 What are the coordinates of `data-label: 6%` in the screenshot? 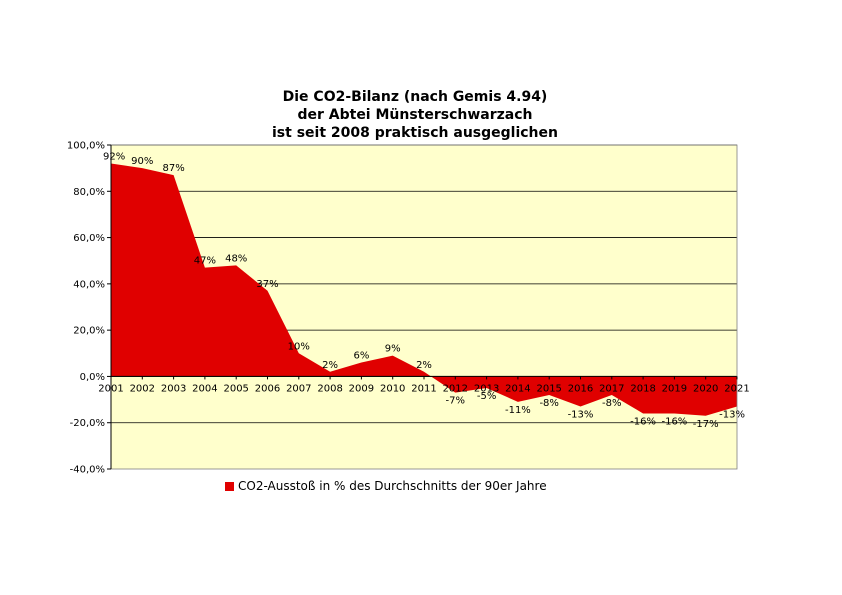 It's located at (361, 356).